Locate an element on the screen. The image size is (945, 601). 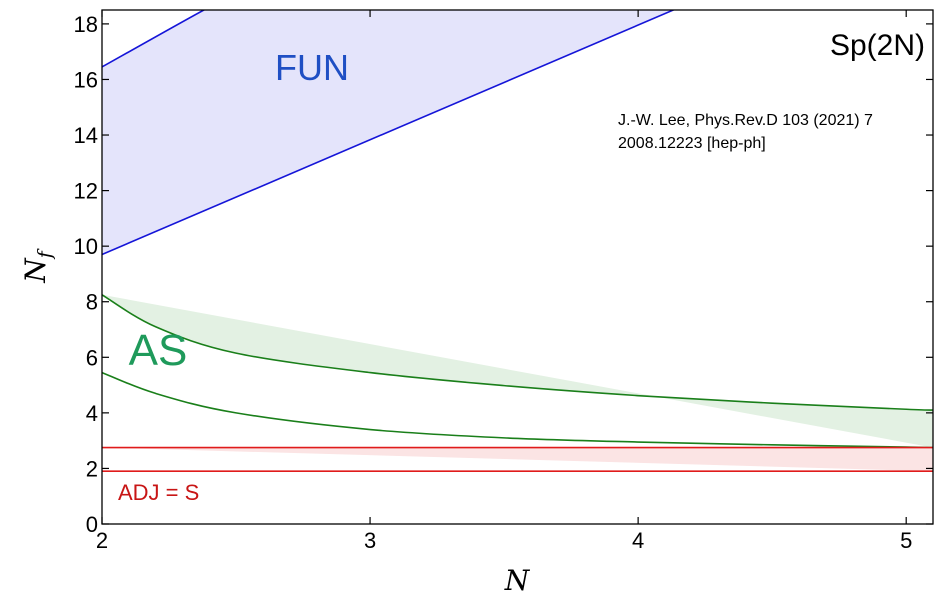
y-tick-label: 12 is located at coordinates (86, 191).